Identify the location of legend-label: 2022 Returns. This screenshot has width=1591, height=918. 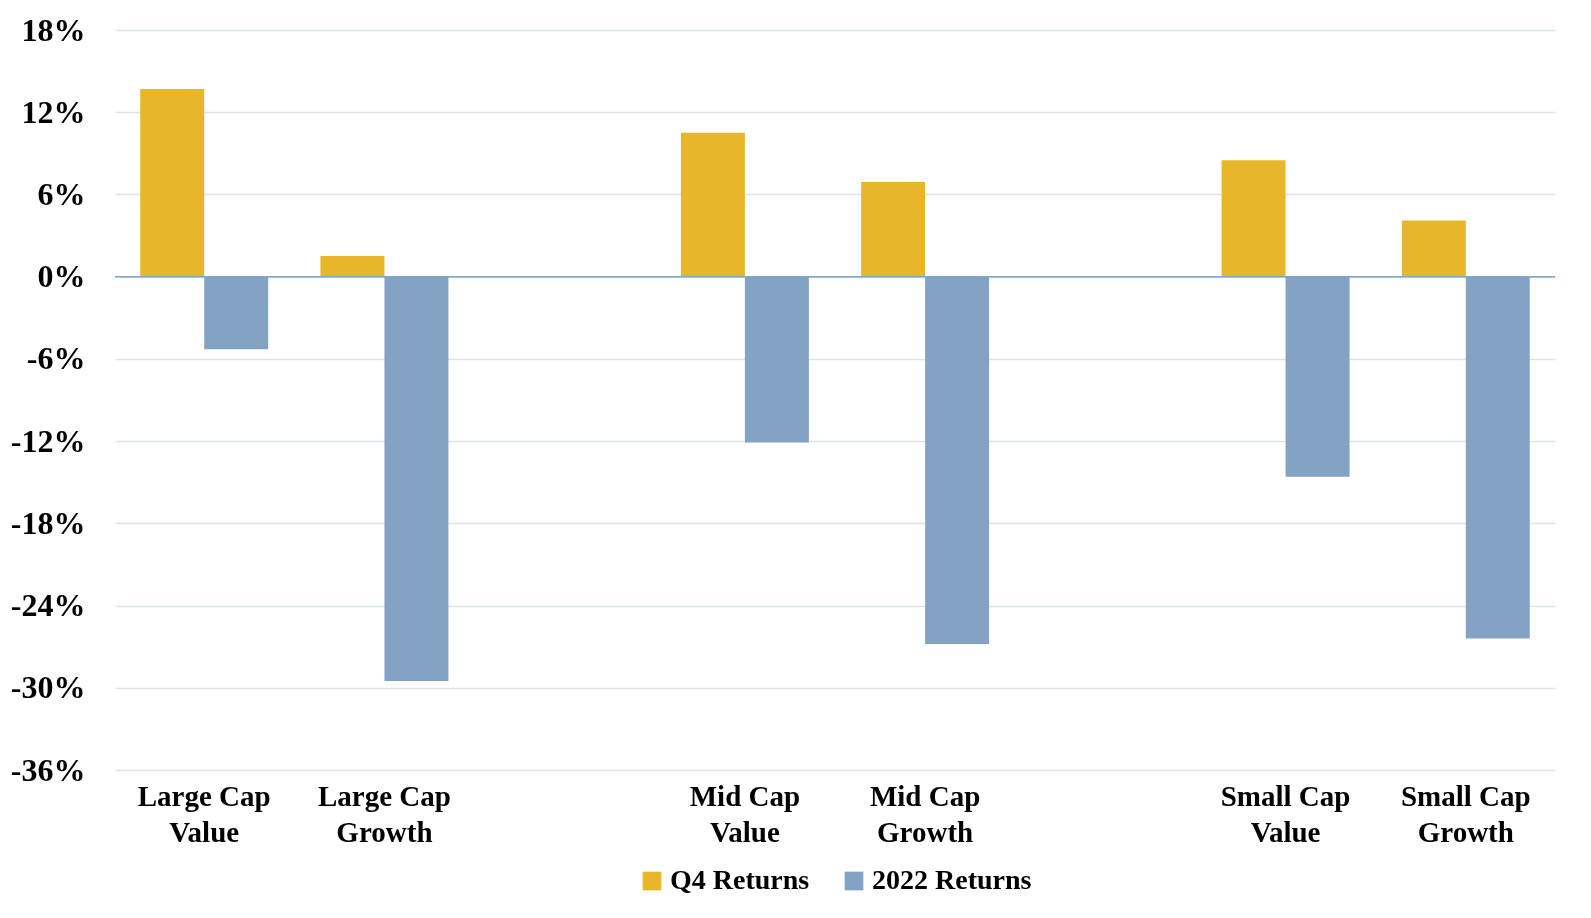
(952, 879).